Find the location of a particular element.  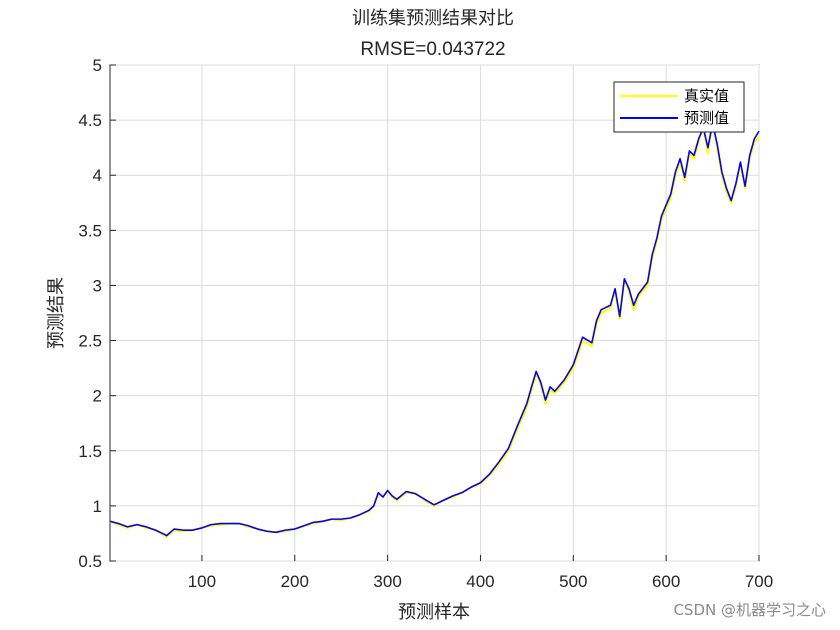

legend-label-predicted: 预测值 is located at coordinates (706, 118).